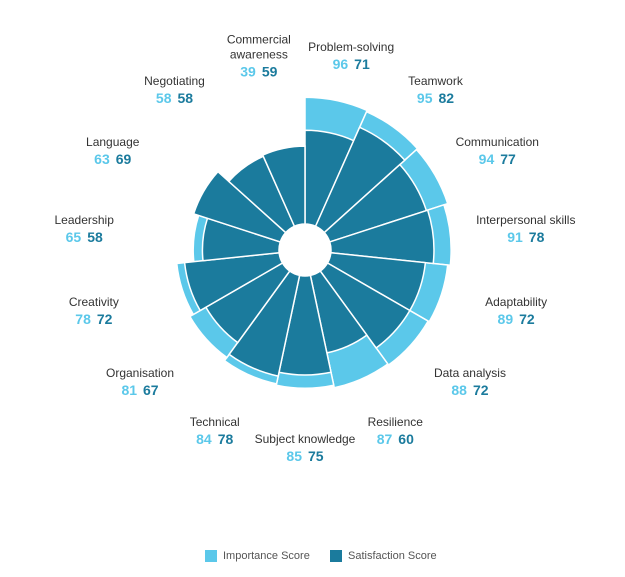 This screenshot has height=577, width=625. Describe the element at coordinates (258, 47) in the screenshot. I see `category-name: Commercial awareness` at that location.